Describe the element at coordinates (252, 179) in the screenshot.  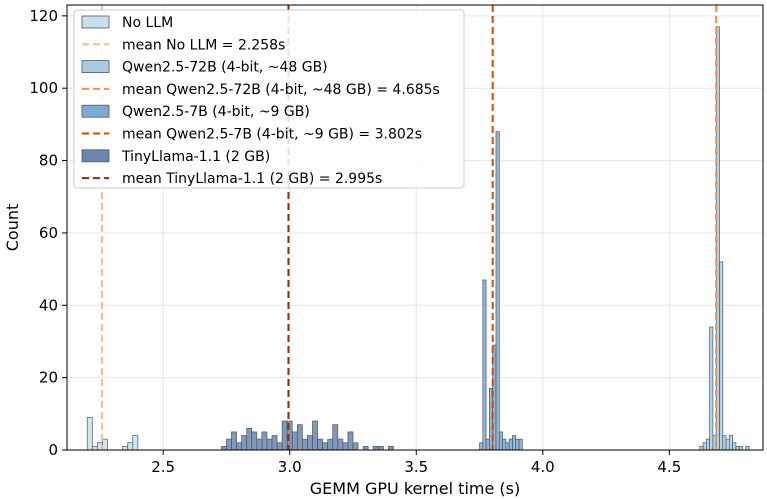
I see `legend-mean-label-3: mean TinyLlama-1.1 (2 GB) = 2.995s` at that location.